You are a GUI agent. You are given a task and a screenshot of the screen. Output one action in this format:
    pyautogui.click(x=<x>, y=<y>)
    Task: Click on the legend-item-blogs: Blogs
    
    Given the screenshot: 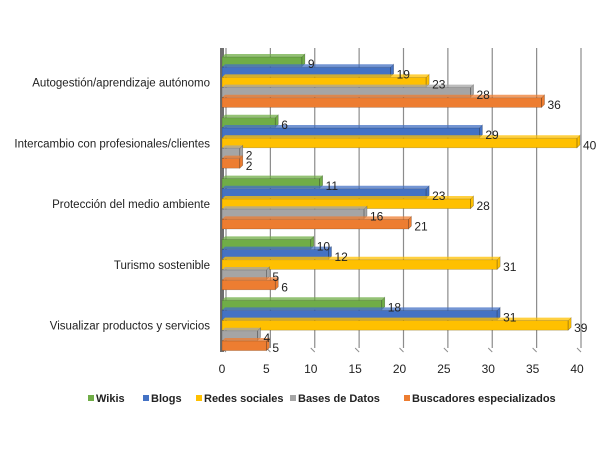 What is the action you would take?
    pyautogui.click(x=162, y=399)
    